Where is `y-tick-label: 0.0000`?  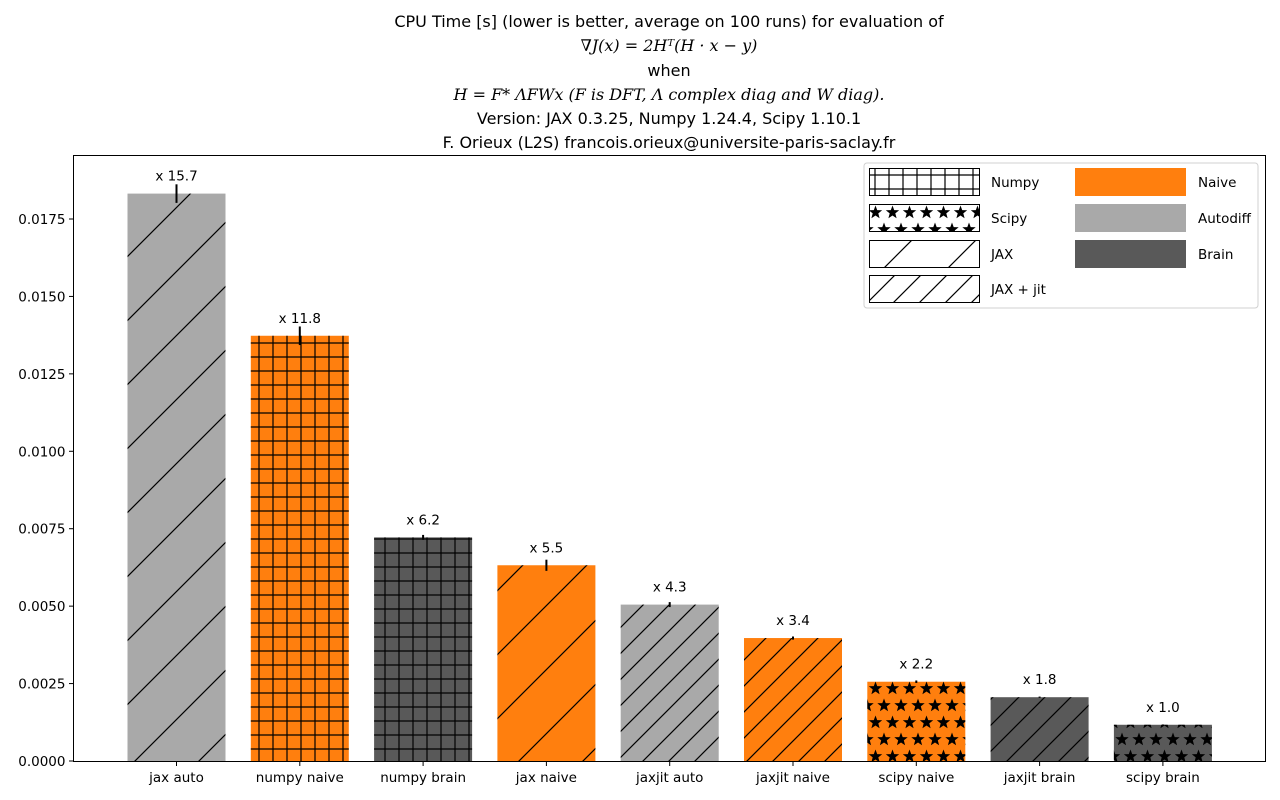
y-tick-label: 0.0000 is located at coordinates (41, 762).